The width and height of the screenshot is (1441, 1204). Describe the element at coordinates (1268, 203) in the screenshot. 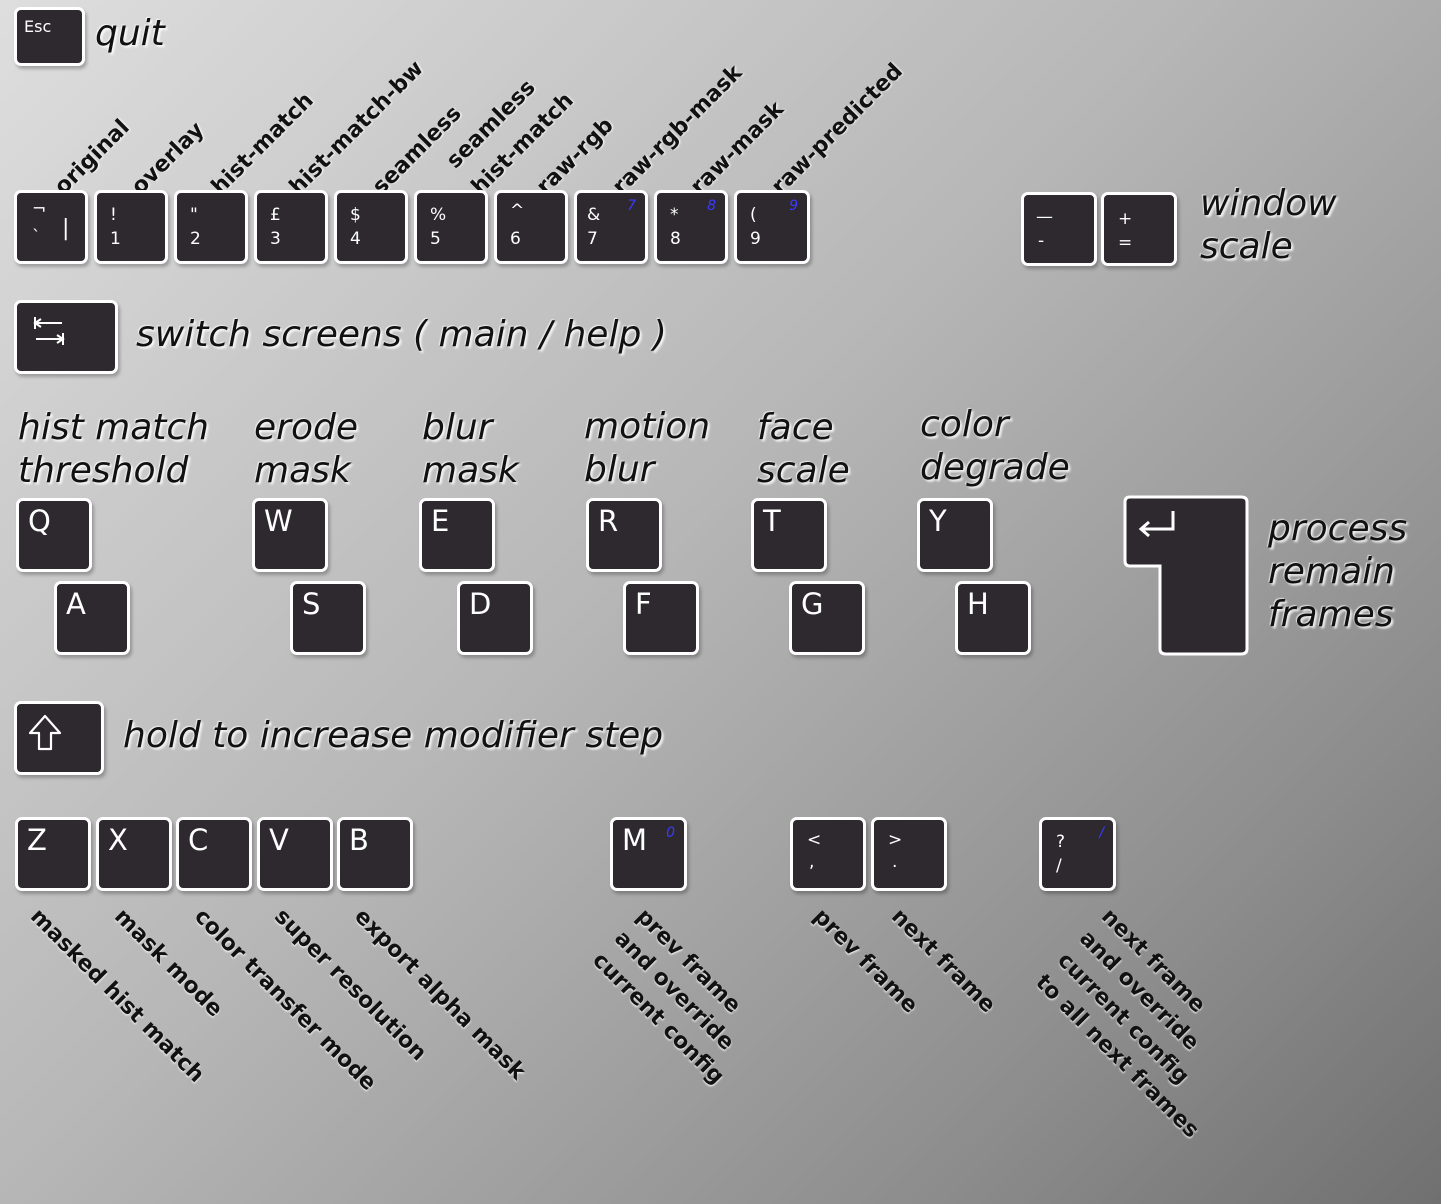

I see `window-scale-label-1: window` at that location.